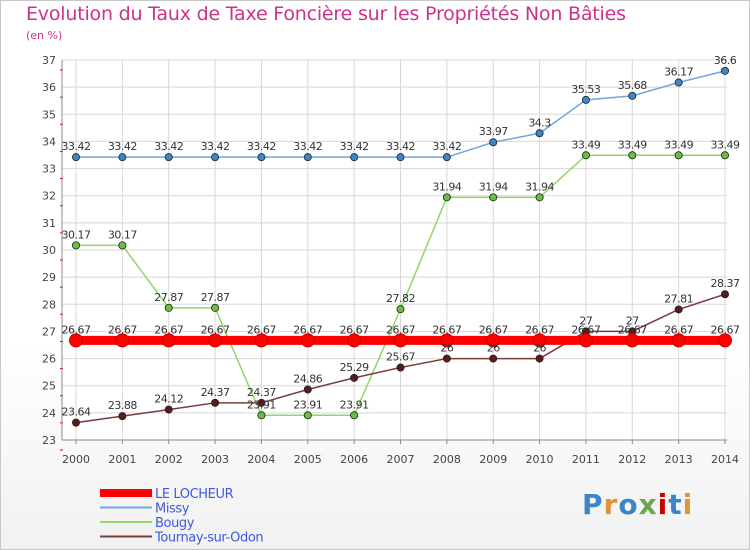  I want to click on data-label-tournay-sur-odon: 23.88, so click(122, 405).